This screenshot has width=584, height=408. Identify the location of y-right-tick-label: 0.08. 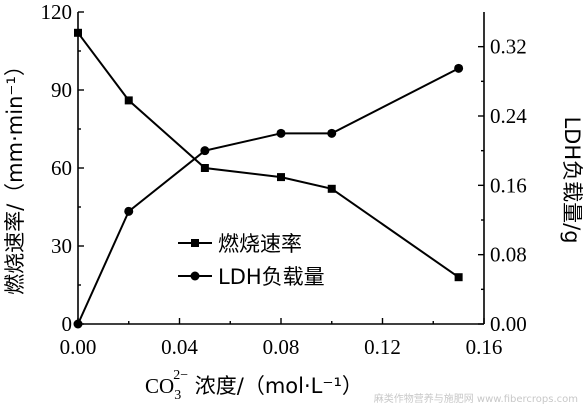
(508, 255).